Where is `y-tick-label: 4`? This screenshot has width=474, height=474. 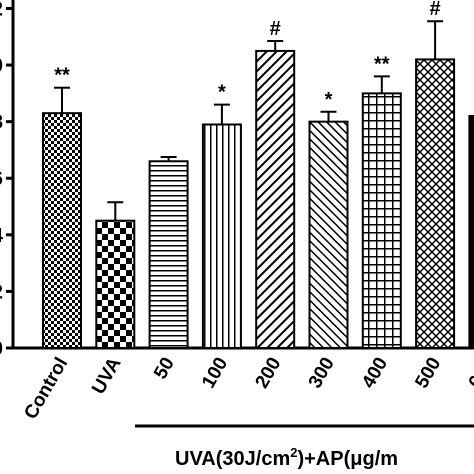 y-tick-label: 4 is located at coordinates (2, 236).